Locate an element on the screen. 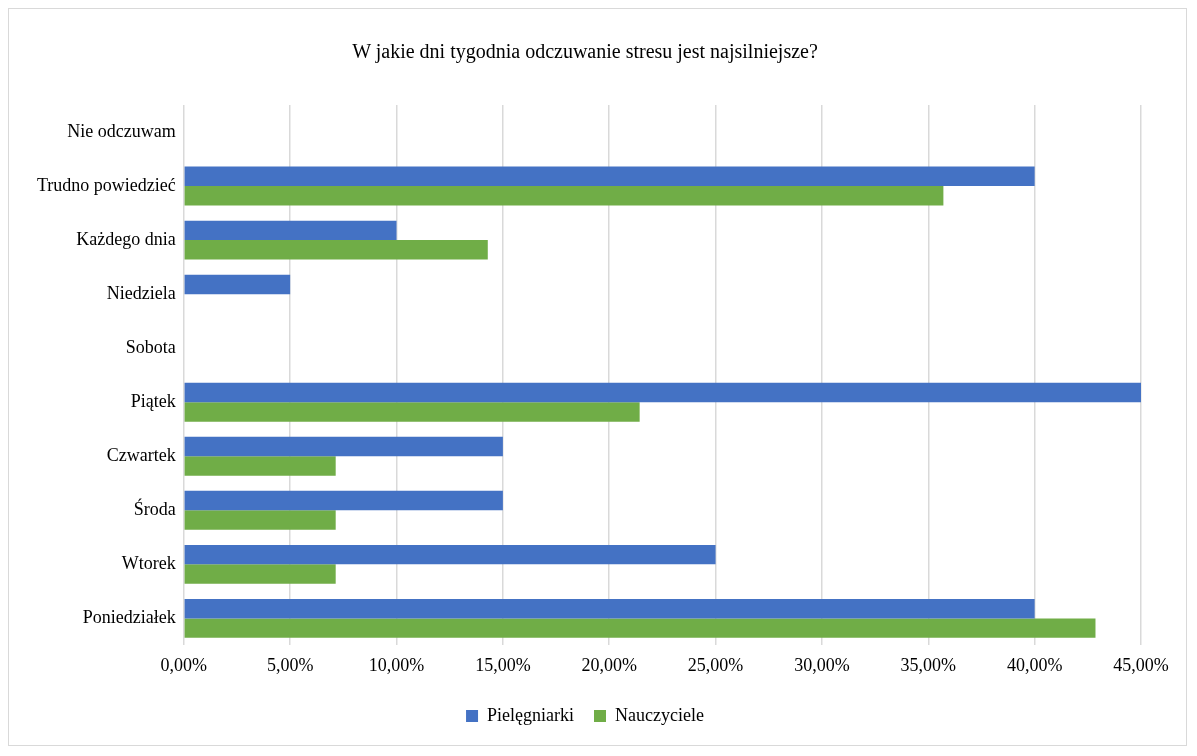  legend-label: Nauczyciele is located at coordinates (659, 714).